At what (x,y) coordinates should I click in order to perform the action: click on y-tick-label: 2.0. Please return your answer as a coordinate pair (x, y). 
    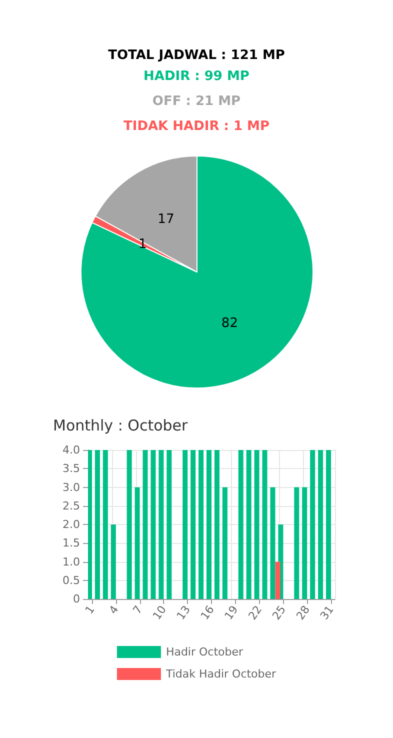
    Looking at the image, I should click on (71, 524).